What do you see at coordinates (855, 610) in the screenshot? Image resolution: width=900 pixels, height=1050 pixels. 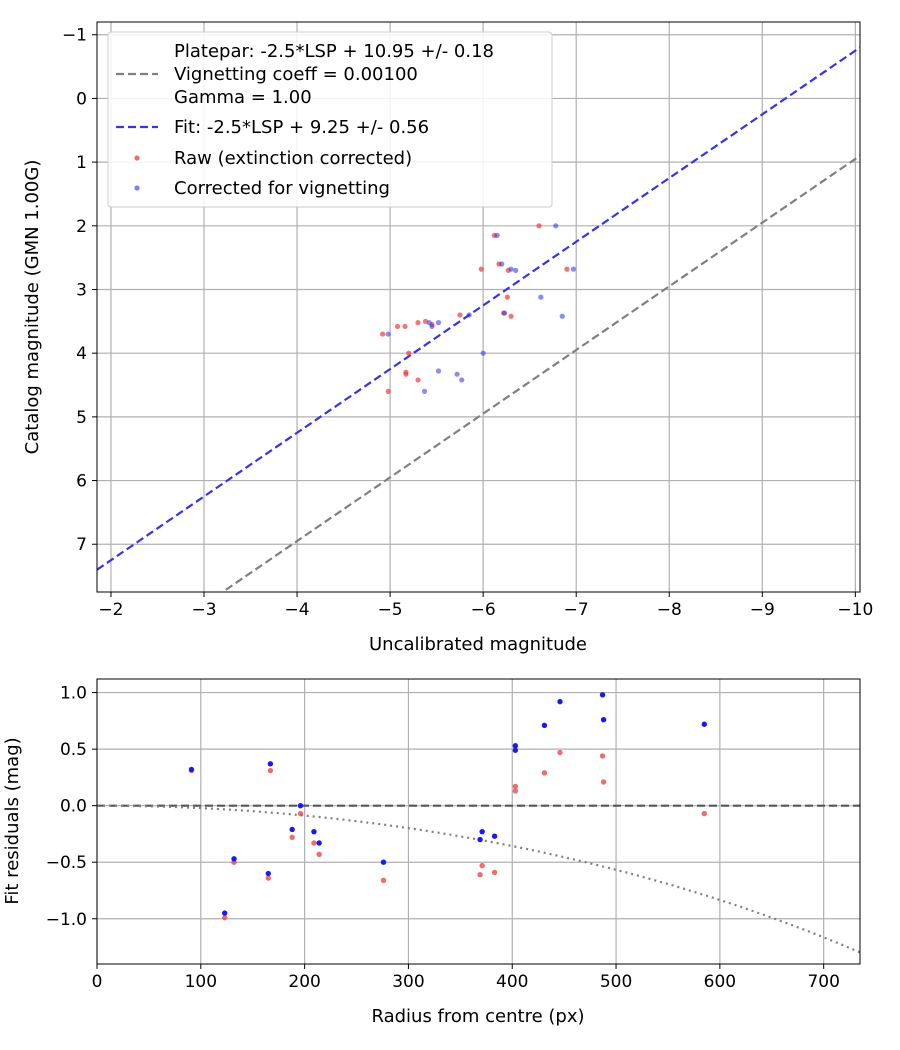 I see `top-x-tick-label: −10` at bounding box center [855, 610].